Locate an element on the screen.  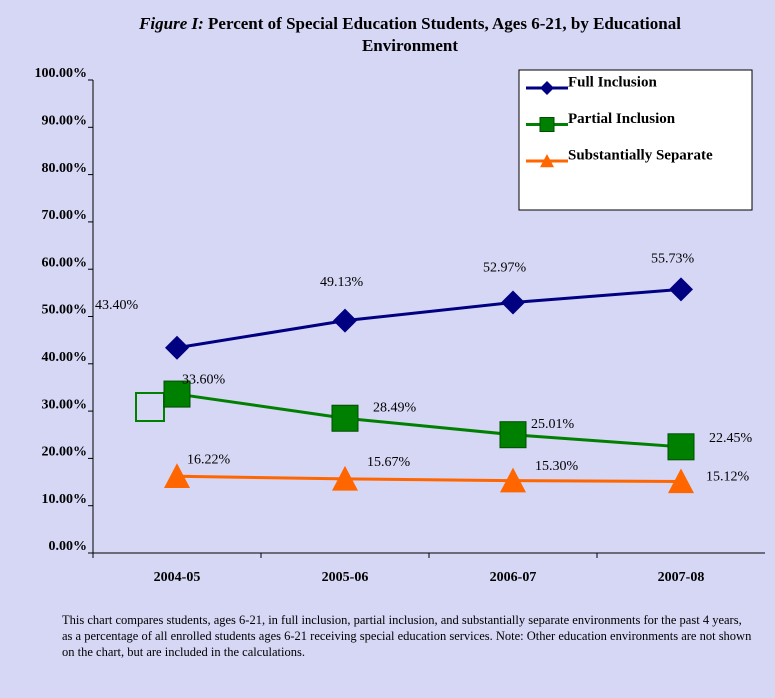
y-tick-label: 0.00% is located at coordinates (68, 546).